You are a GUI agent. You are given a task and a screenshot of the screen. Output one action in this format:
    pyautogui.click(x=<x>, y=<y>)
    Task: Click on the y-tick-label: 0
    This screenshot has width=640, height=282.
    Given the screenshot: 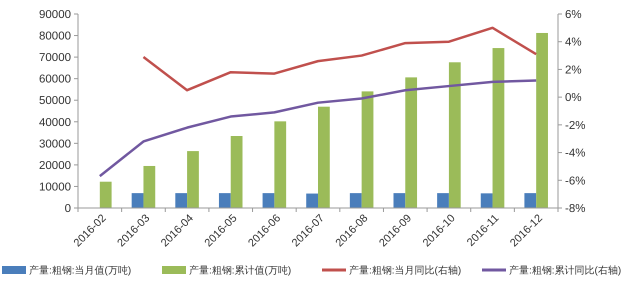 What is the action you would take?
    pyautogui.click(x=67, y=209)
    